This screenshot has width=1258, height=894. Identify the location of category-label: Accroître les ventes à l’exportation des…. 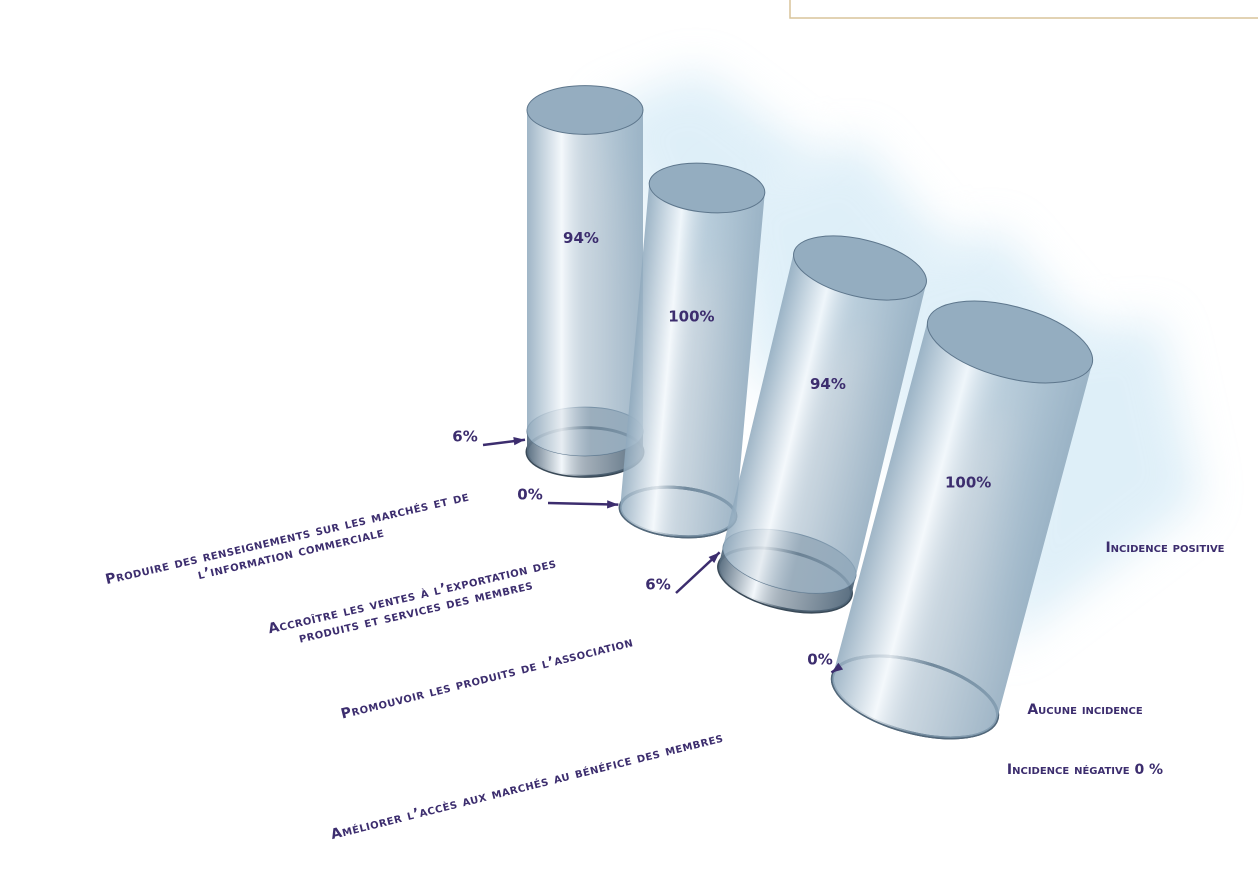
(412, 600).